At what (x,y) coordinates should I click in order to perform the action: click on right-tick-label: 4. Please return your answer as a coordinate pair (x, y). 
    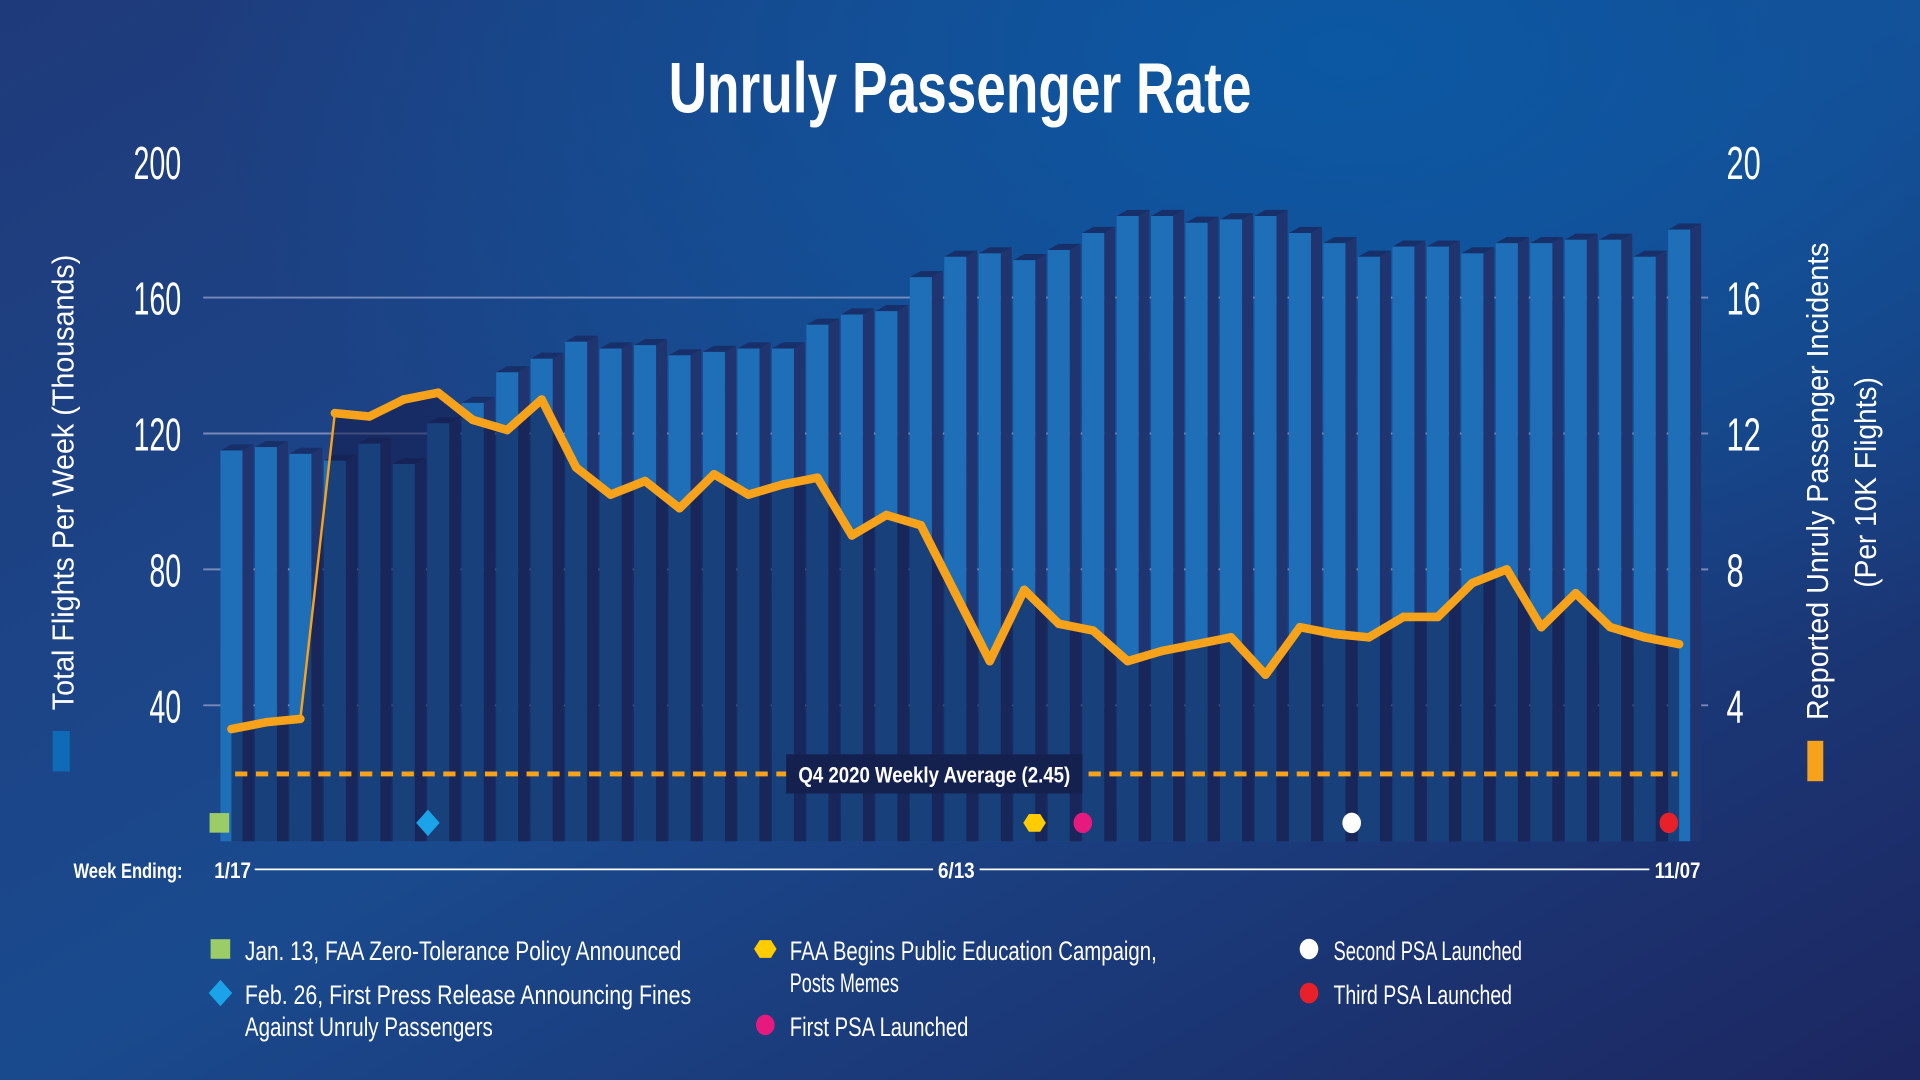
    Looking at the image, I should click on (1735, 706).